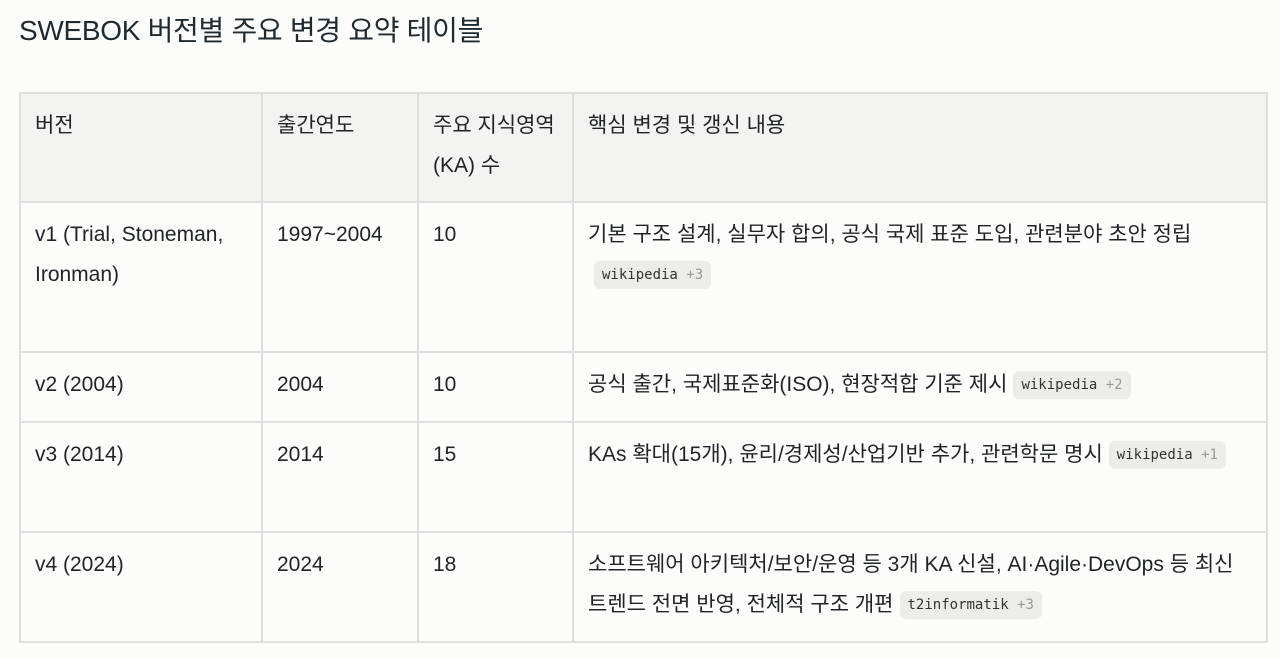 This screenshot has width=1280, height=658. I want to click on cell-year: 2014, so click(340, 477).